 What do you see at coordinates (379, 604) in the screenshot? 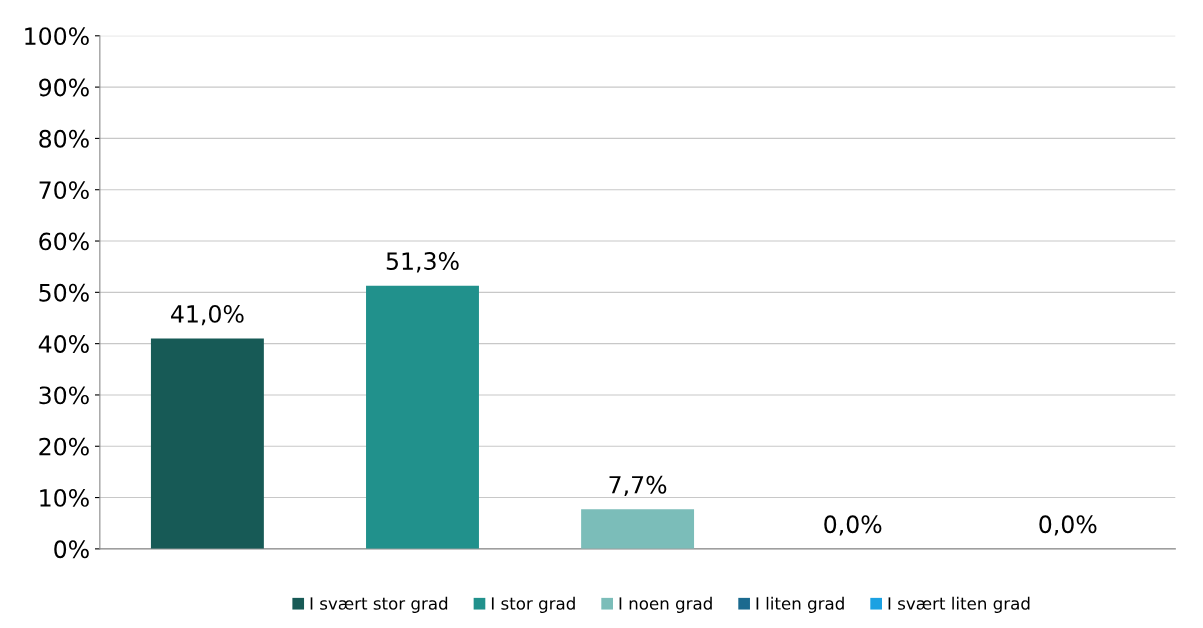
I see `legend-label: I svært stor grad` at bounding box center [379, 604].